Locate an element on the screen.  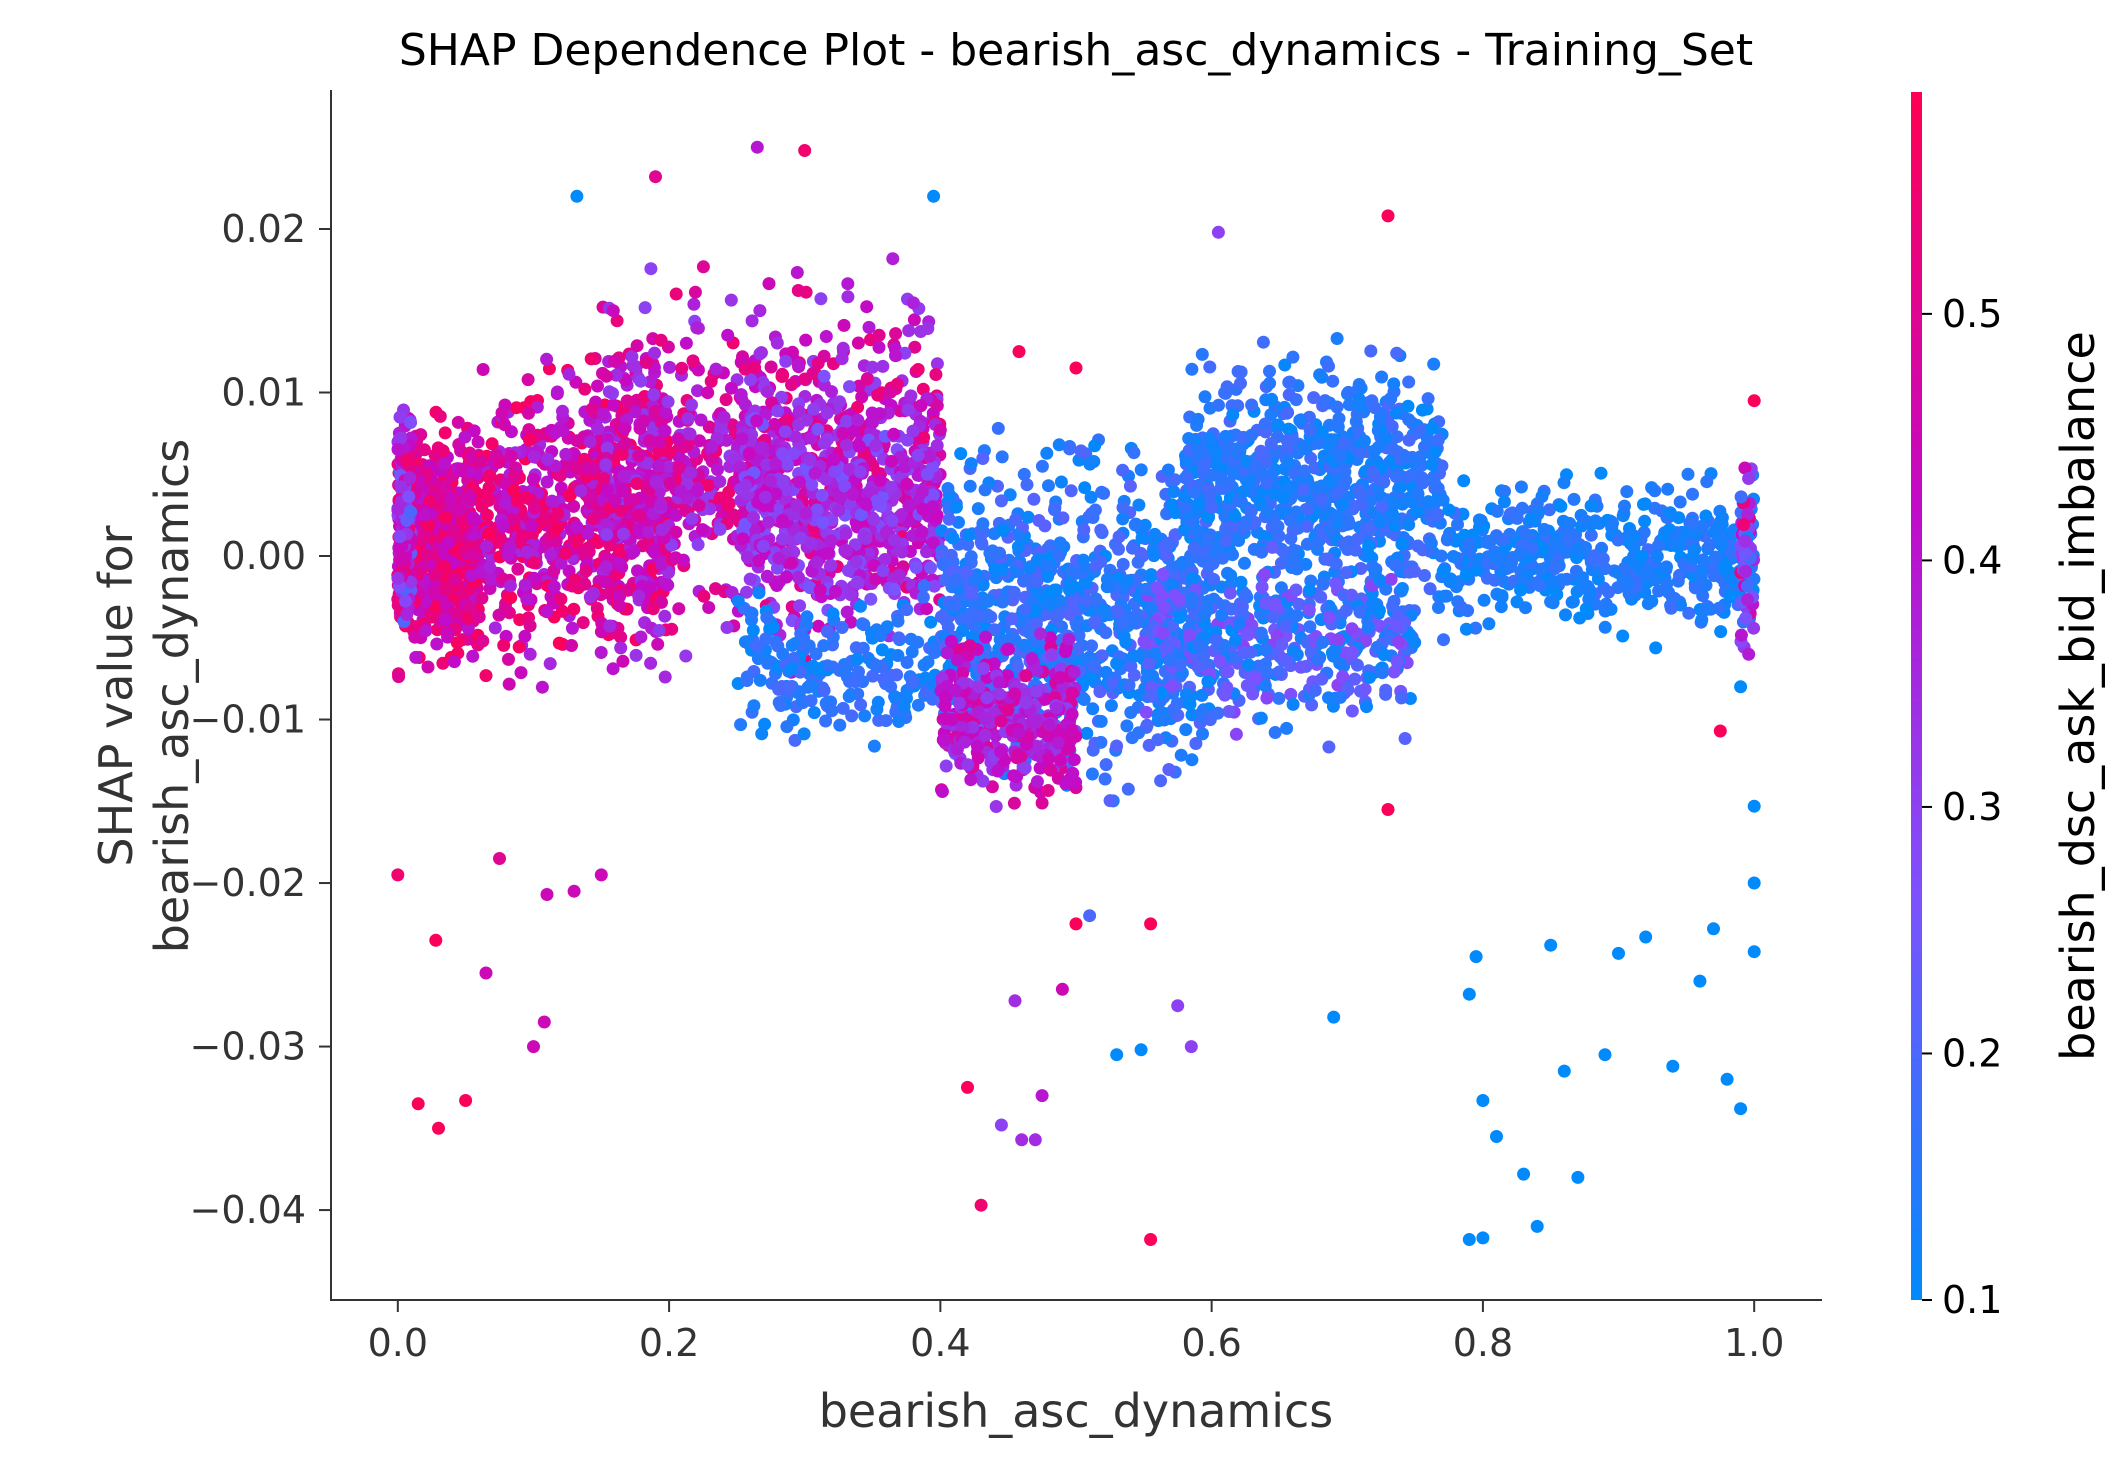
scatter-point-2032 is located at coordinates (896, 334).